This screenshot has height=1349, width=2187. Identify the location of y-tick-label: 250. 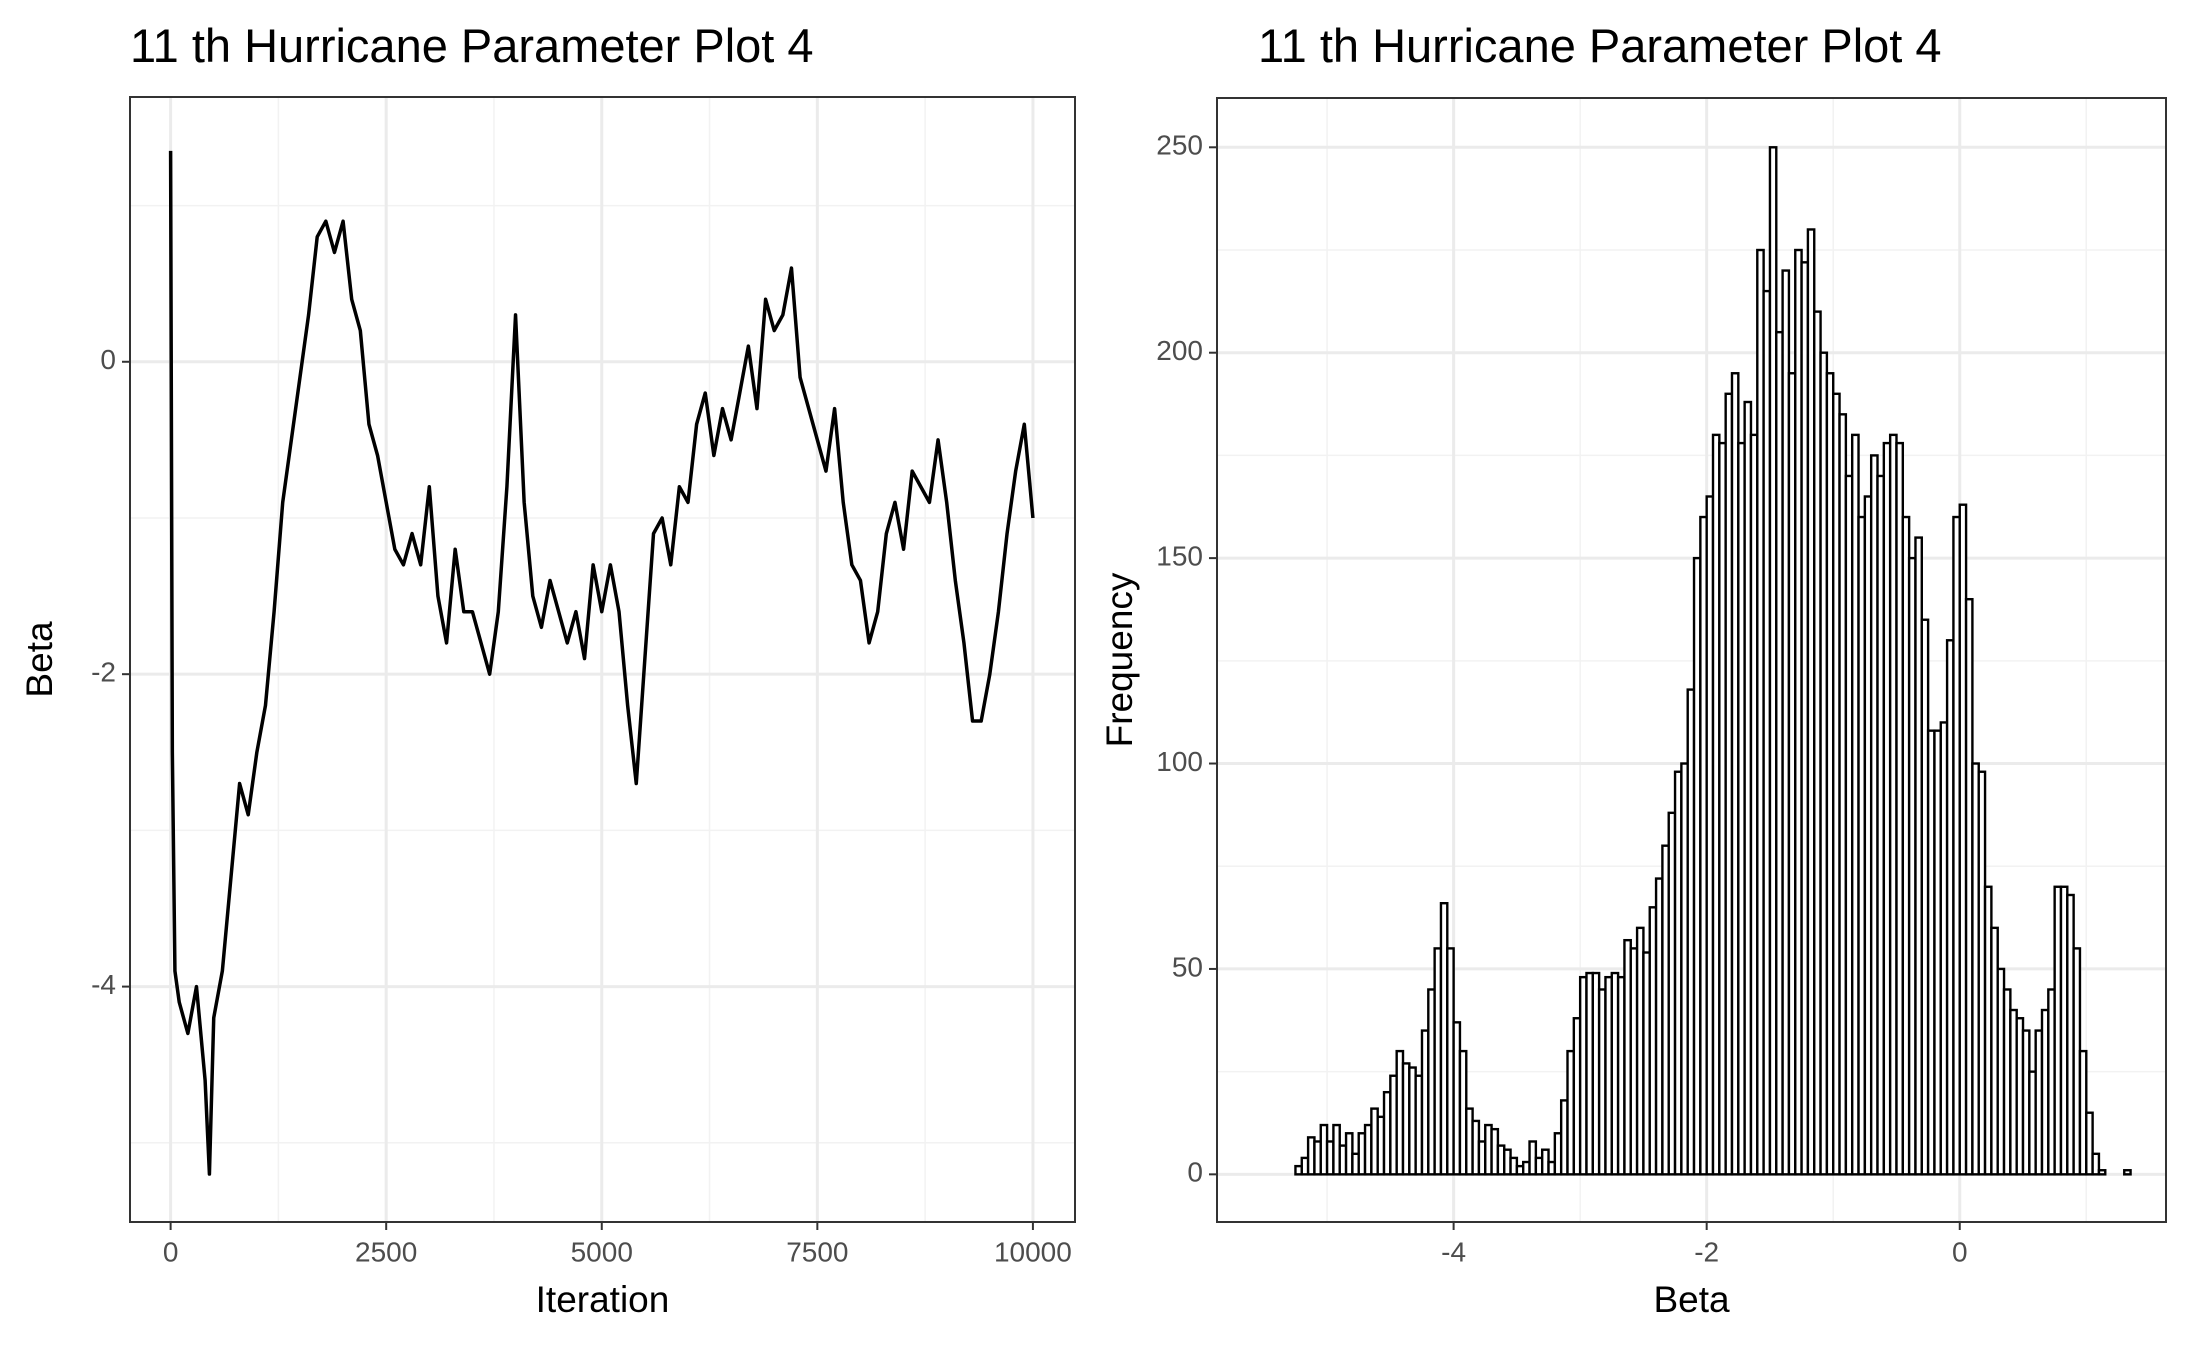
(1179, 145).